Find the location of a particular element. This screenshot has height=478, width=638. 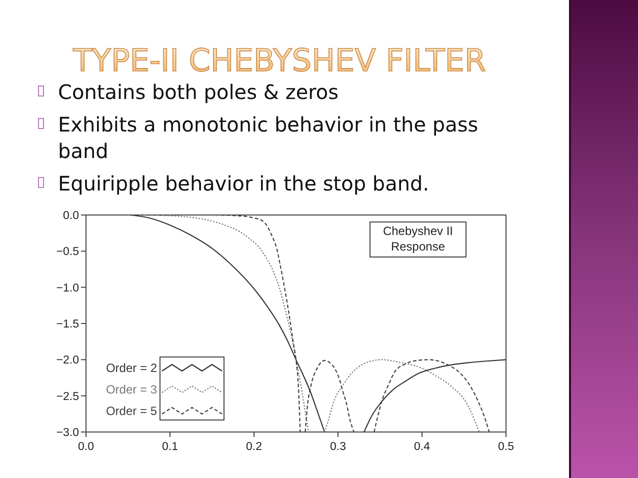

x-tick-label: 0.5 is located at coordinates (506, 447).